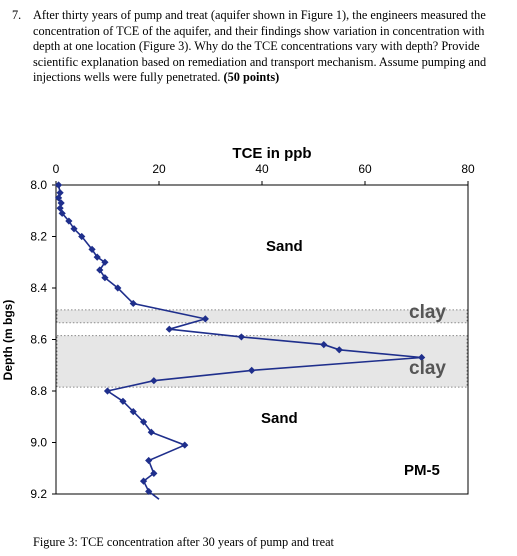 The height and width of the screenshot is (556, 517). What do you see at coordinates (38, 391) in the screenshot?
I see `y-tick-label: 8.8` at bounding box center [38, 391].